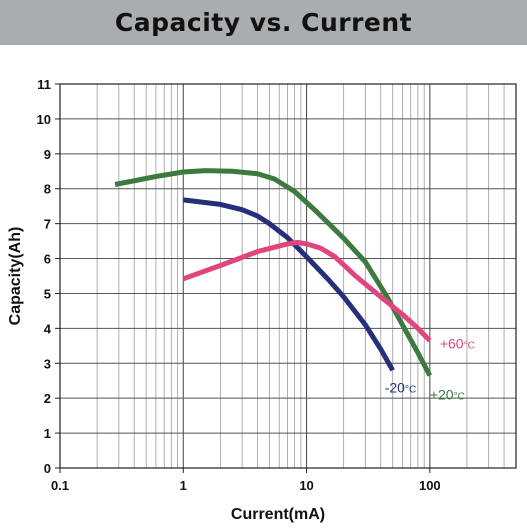  I want to click on x-tick-label: 100, so click(430, 485).